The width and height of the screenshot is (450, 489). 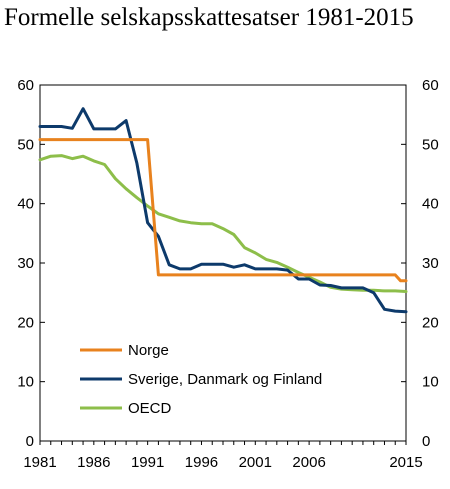 What do you see at coordinates (147, 462) in the screenshot?
I see `x-tick-label: 1991` at bounding box center [147, 462].